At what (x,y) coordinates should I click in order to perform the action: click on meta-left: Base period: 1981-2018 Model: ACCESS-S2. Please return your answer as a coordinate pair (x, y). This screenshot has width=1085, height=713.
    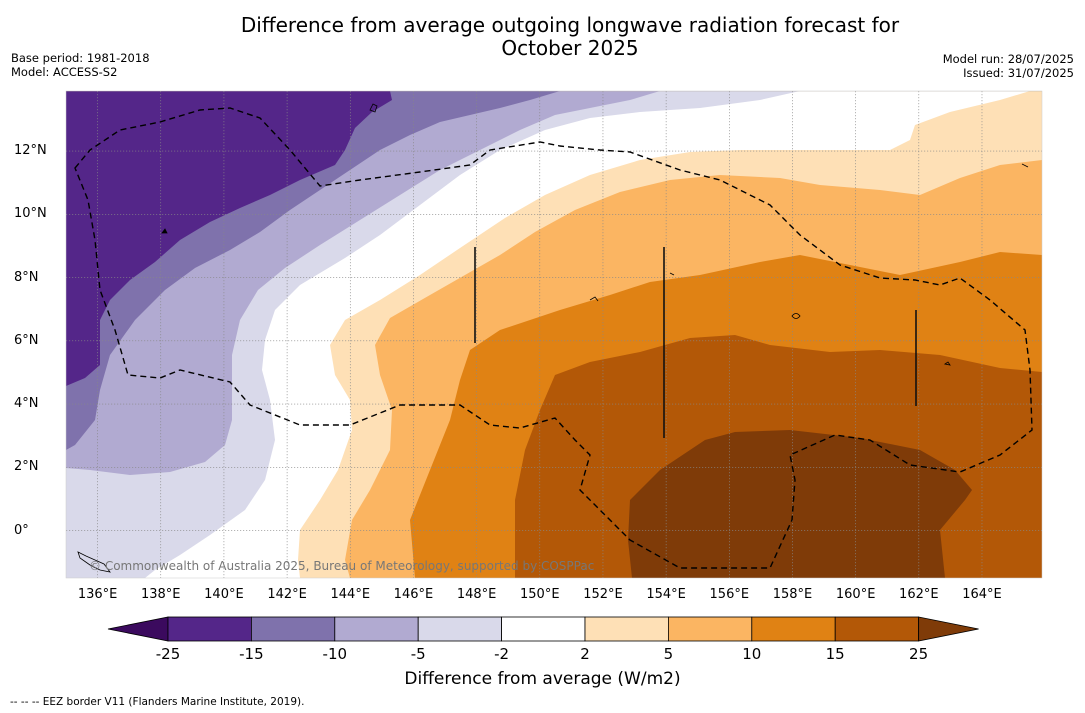
    Looking at the image, I should click on (80, 65).